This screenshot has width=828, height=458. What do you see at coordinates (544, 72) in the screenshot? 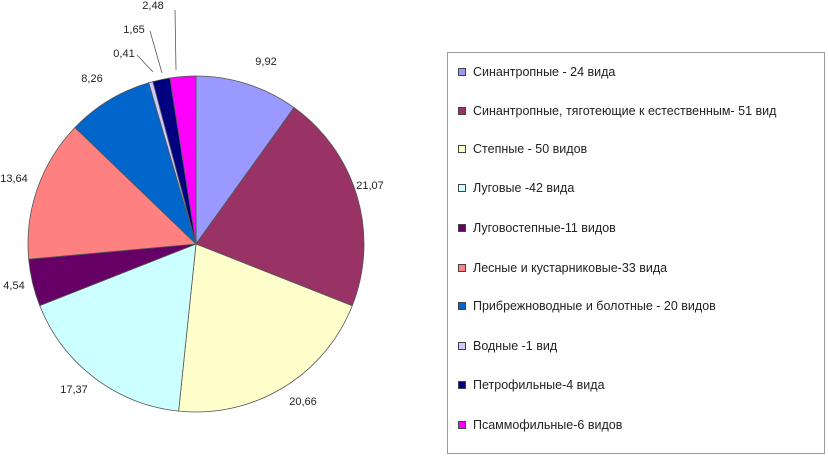
I see `legend-label: Синантропные - 24 вида` at bounding box center [544, 72].